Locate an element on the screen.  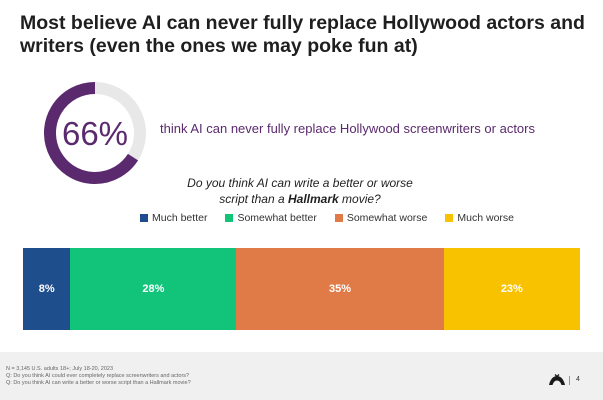
legend-item: Much better is located at coordinates (173, 218).